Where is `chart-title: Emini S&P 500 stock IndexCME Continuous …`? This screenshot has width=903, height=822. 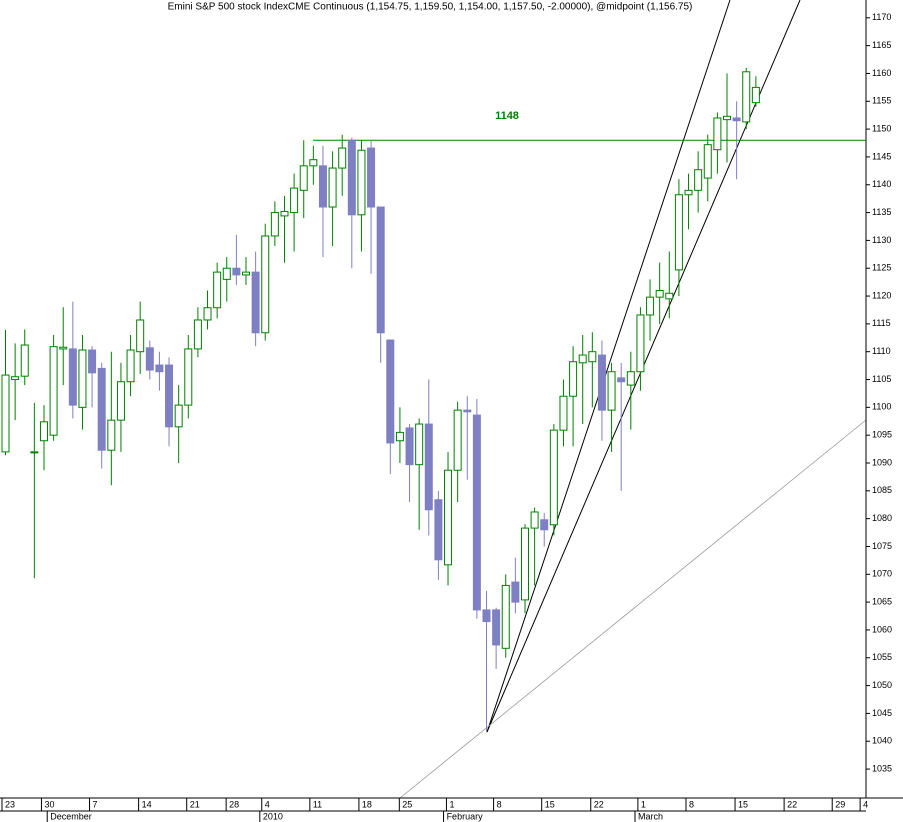 chart-title: Emini S&P 500 stock IndexCME Continuous … is located at coordinates (430, 7).